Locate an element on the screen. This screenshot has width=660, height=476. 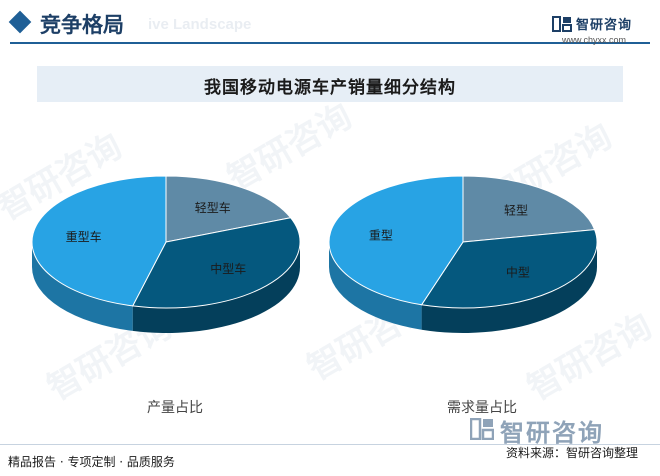
section-subtitle-ghost: ive Landscape is located at coordinates (200, 24).